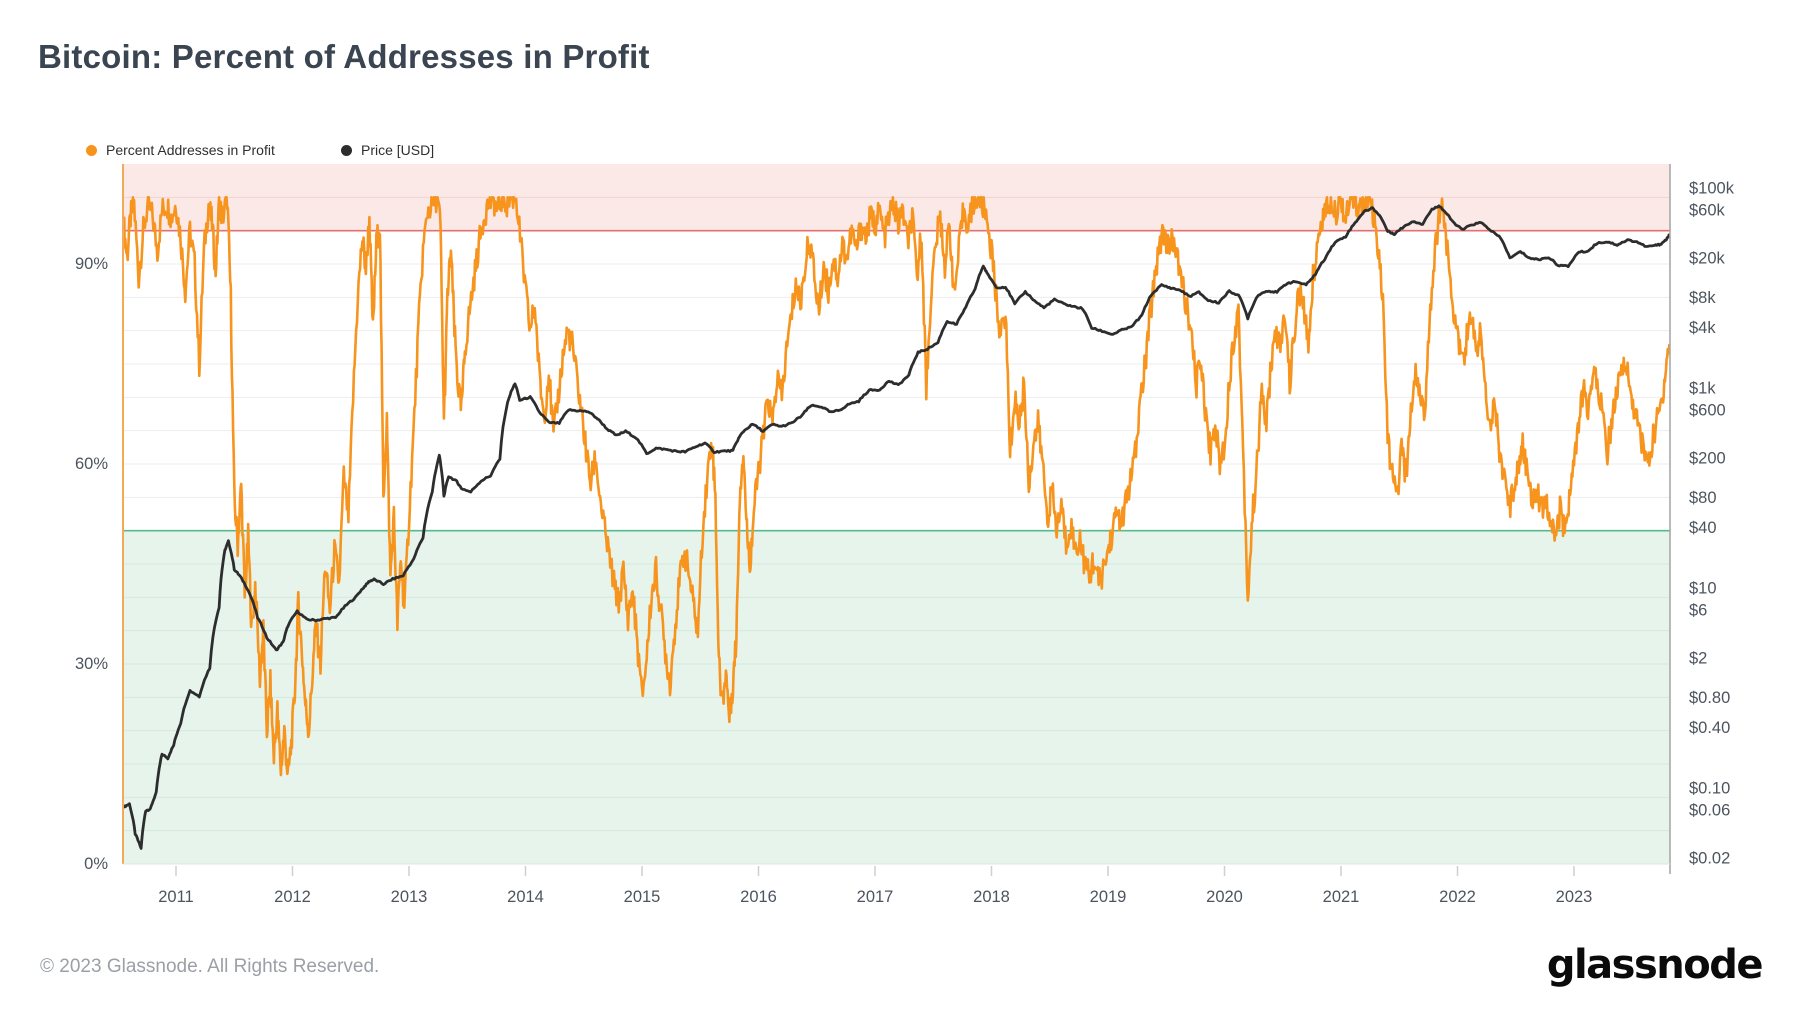 The height and width of the screenshot is (1013, 1800). I want to click on svg-text: 2020, so click(1224, 897).